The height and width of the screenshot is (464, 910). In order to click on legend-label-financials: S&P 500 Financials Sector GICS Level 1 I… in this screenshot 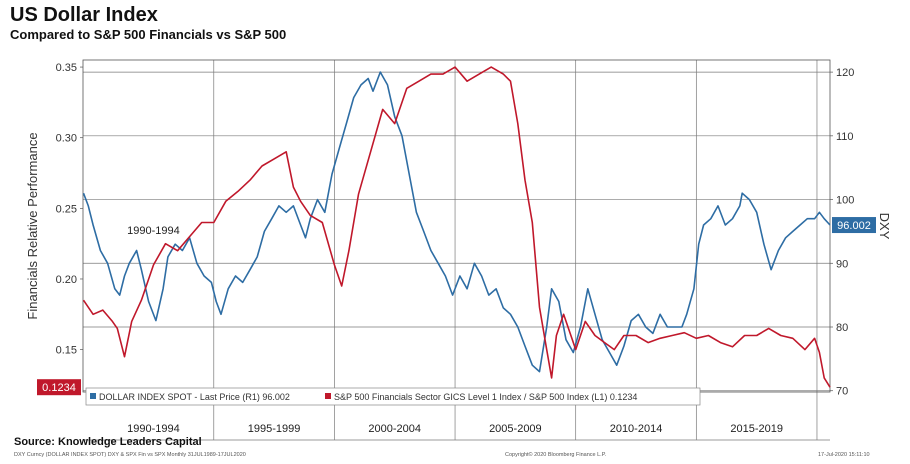, I will do `click(485, 397)`.